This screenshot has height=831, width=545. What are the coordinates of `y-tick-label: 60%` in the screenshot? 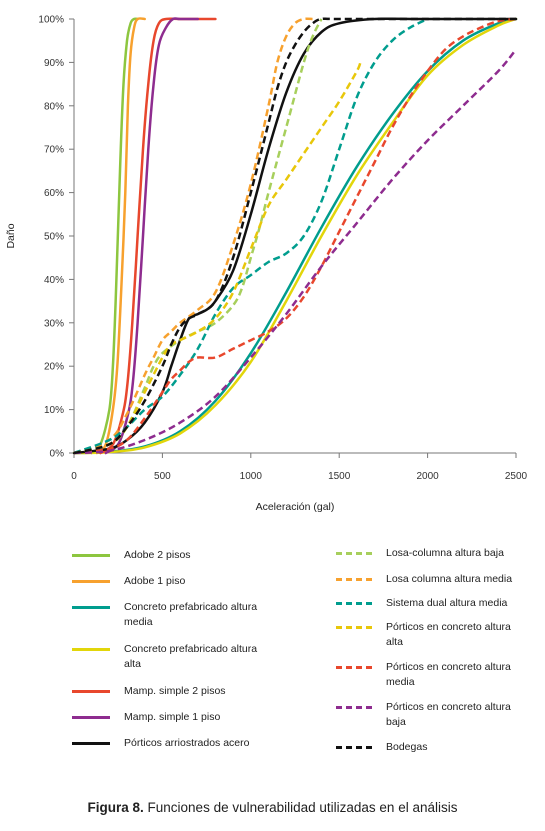 It's located at (54, 193).